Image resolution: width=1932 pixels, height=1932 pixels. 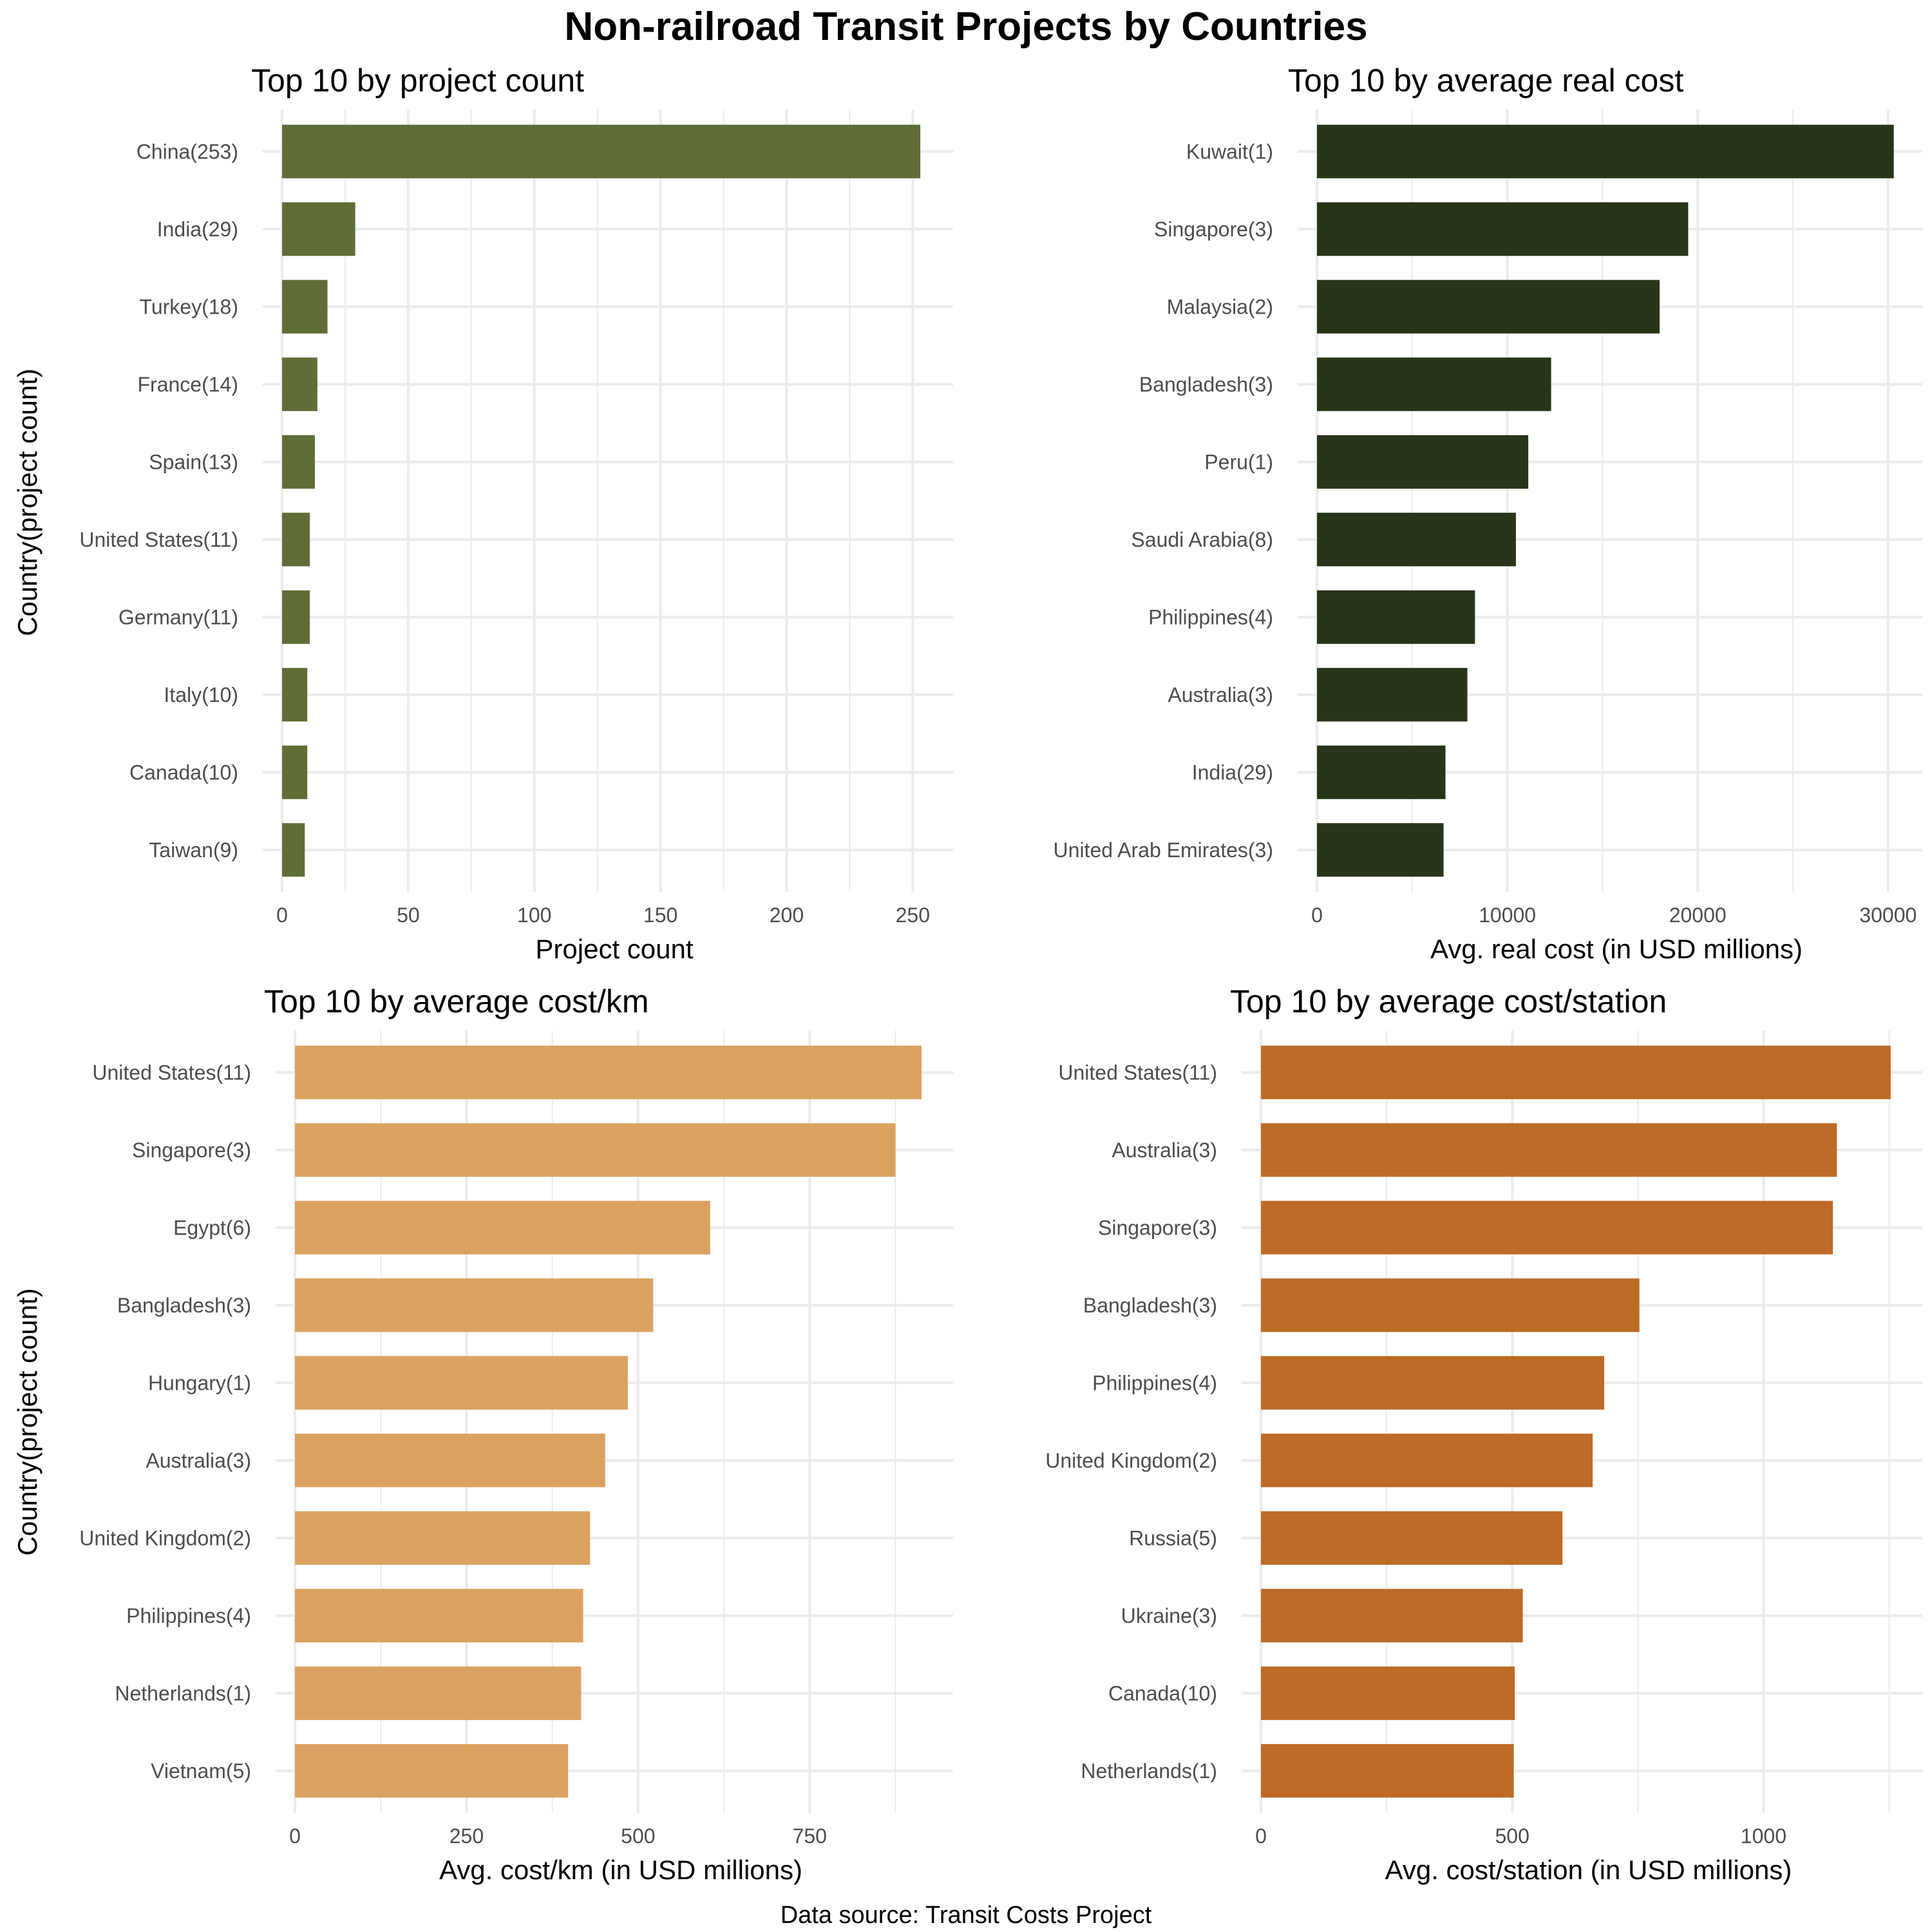 What do you see at coordinates (1508, 915) in the screenshot?
I see `x-tick-label: 10000` at bounding box center [1508, 915].